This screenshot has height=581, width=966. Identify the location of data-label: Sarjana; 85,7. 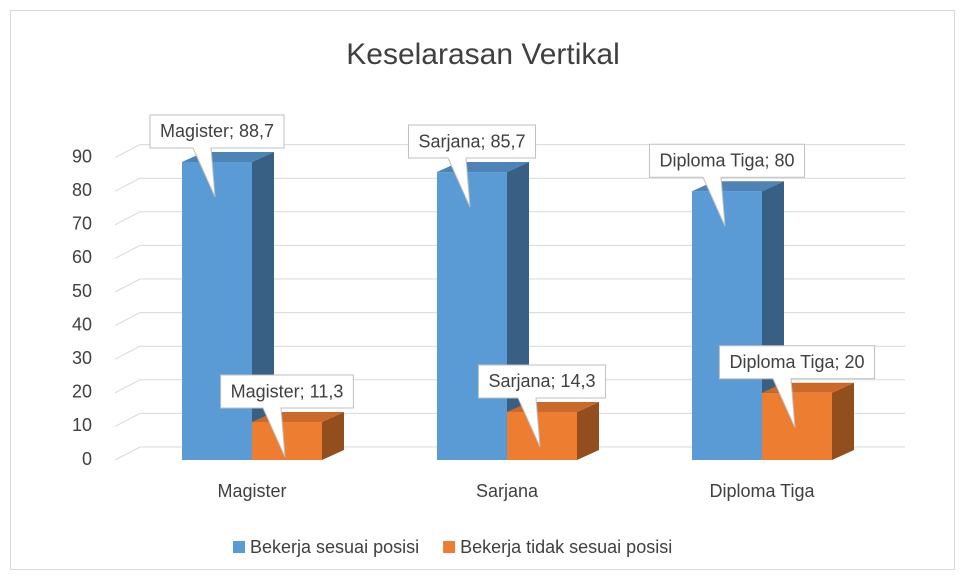
(472, 166).